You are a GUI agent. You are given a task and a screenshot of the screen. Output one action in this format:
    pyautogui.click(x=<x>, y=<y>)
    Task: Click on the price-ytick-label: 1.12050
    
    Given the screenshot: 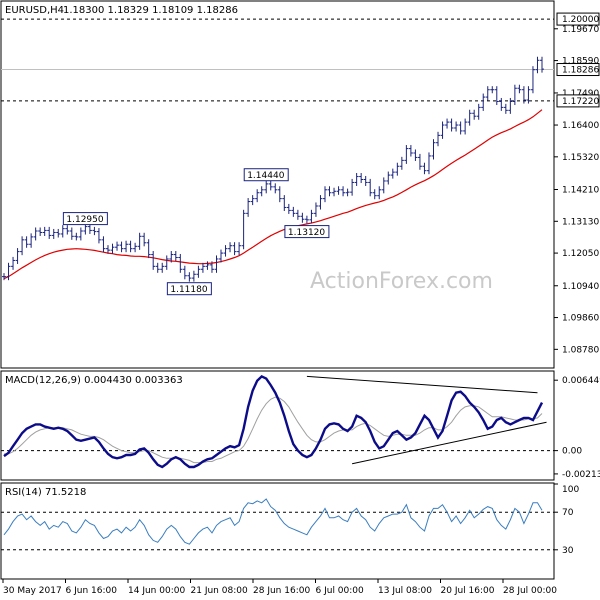 What is the action you would take?
    pyautogui.click(x=580, y=254)
    